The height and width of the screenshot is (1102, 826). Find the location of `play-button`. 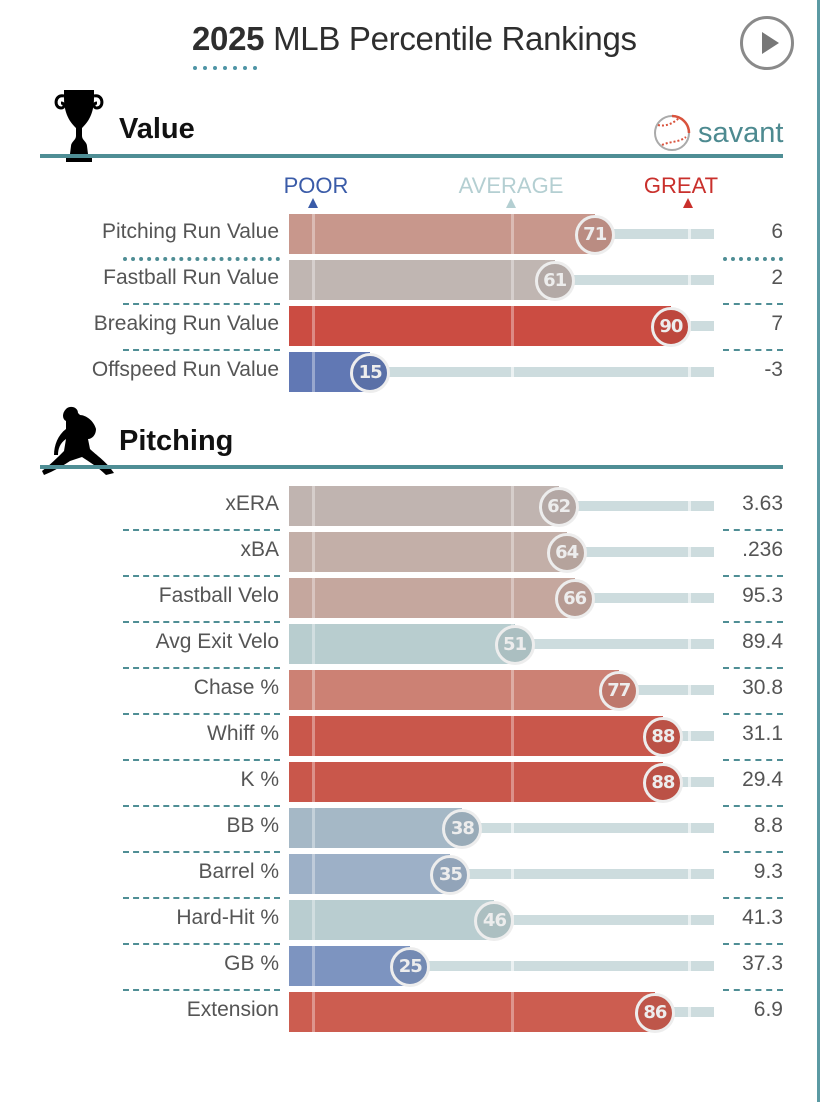

play-button is located at coordinates (767, 43).